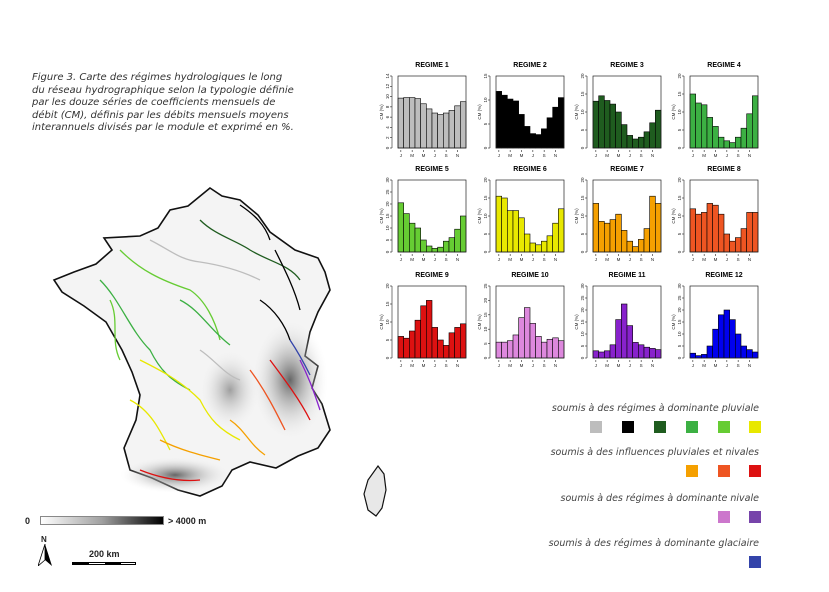  Describe the element at coordinates (387, 106) in the screenshot. I see `y-tick-label: 8` at that location.